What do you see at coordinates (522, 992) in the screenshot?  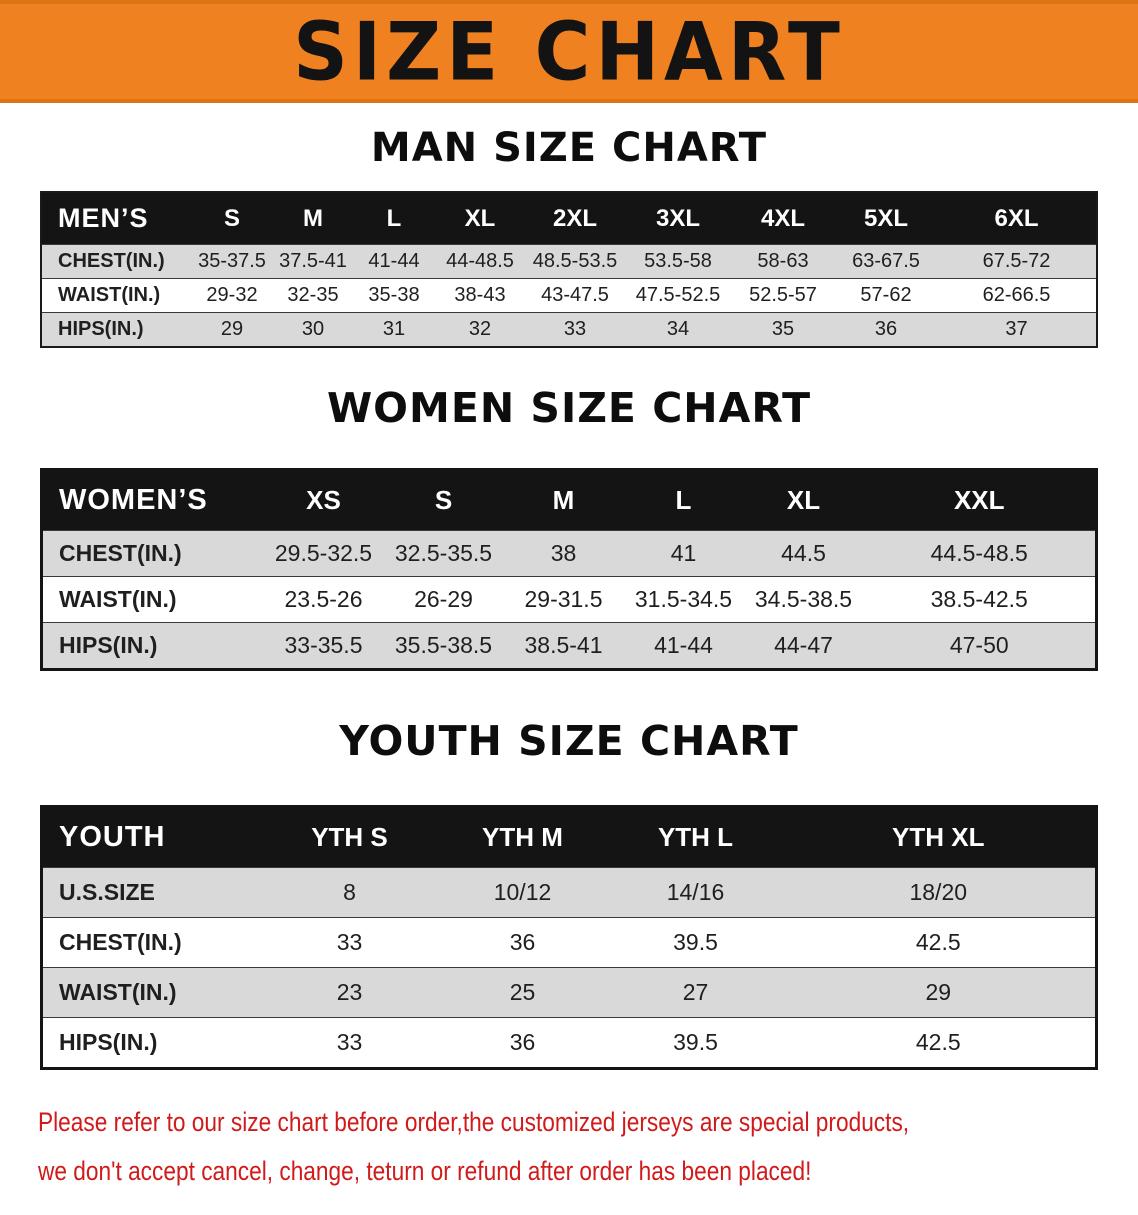 I see `size-value: 25` at bounding box center [522, 992].